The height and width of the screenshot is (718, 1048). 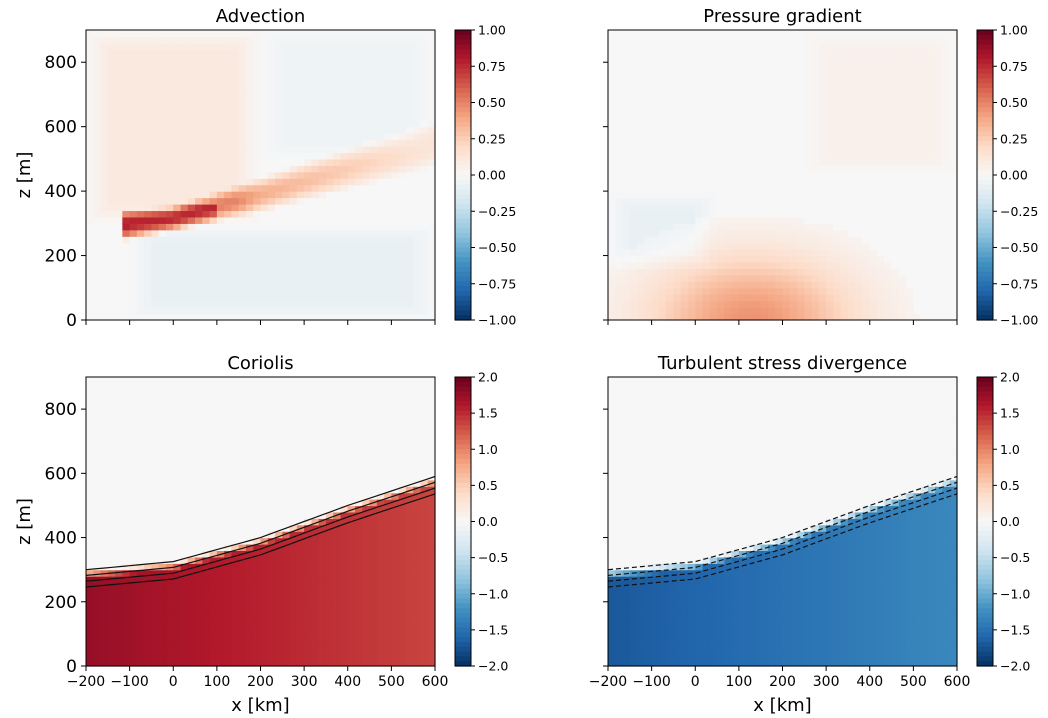 I want to click on colorbar-tick-label: 0.25, so click(x=1014, y=138).